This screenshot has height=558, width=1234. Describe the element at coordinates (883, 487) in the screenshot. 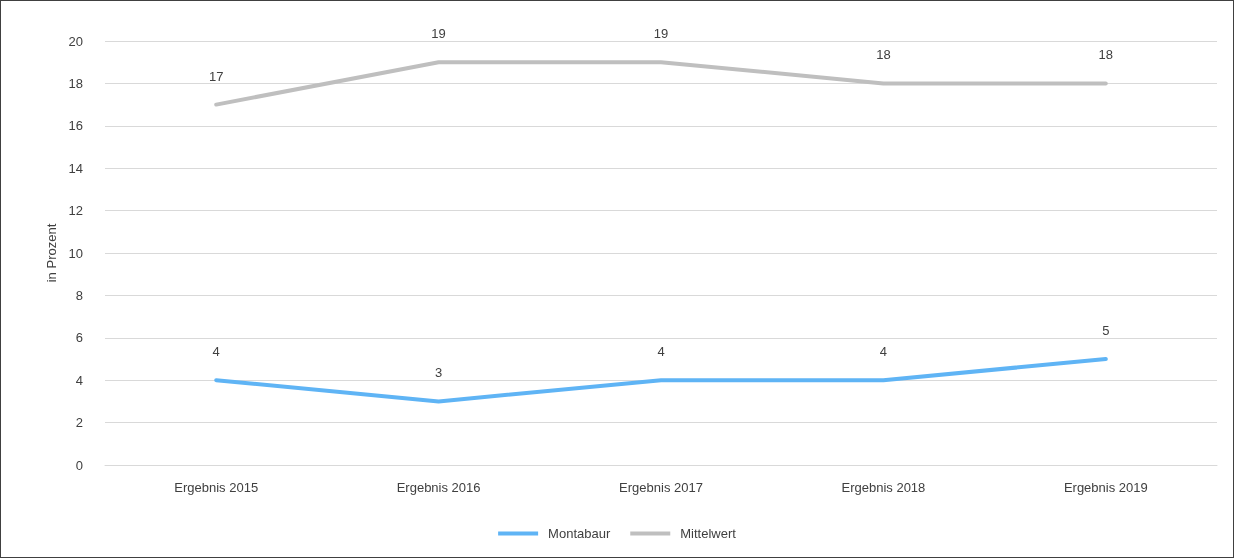

I see `x-tick-label: Ergebnis 2018` at that location.